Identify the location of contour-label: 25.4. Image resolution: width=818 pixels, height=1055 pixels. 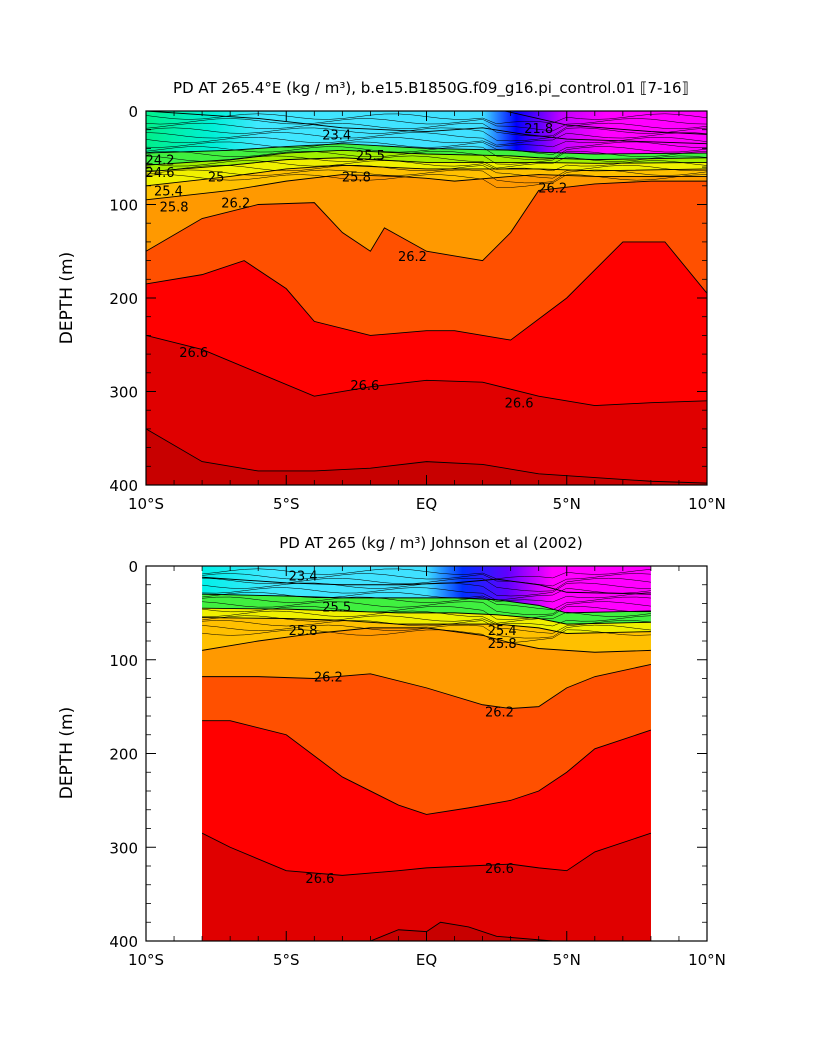
(502, 631).